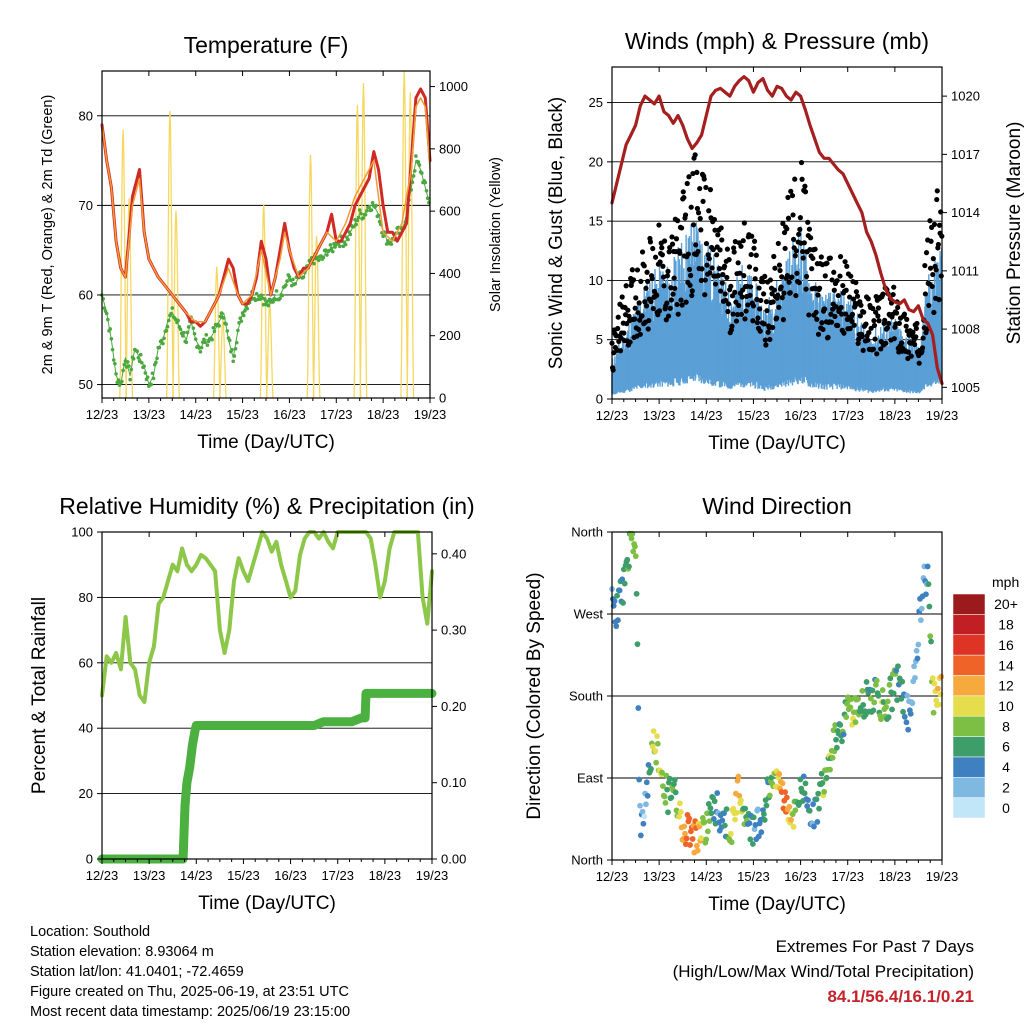 The height and width of the screenshot is (1024, 1024). What do you see at coordinates (596, 102) in the screenshot?
I see `y-tick-label: 25` at bounding box center [596, 102].